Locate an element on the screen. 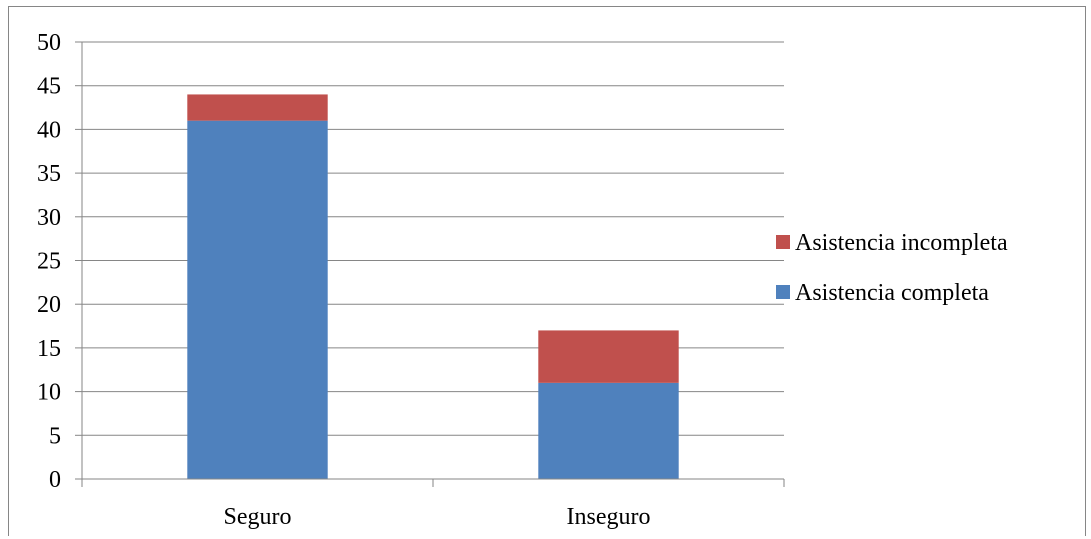 The image size is (1091, 539). x-category-label: Inseguro is located at coordinates (609, 517).